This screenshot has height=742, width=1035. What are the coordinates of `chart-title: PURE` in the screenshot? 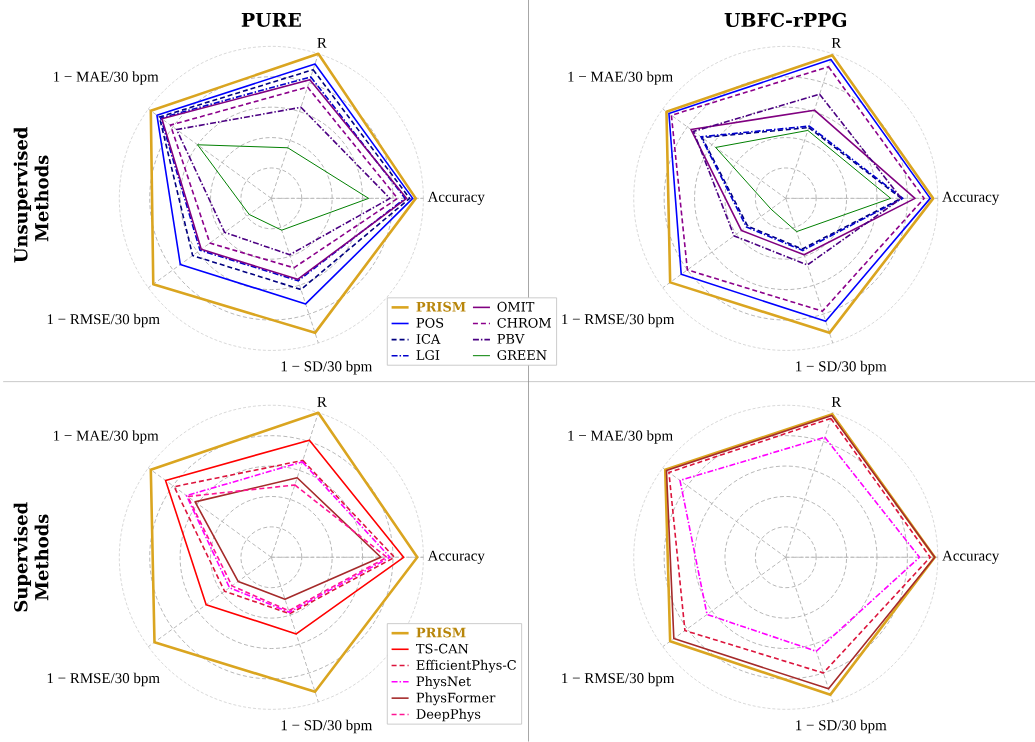 It's located at (271, 20).